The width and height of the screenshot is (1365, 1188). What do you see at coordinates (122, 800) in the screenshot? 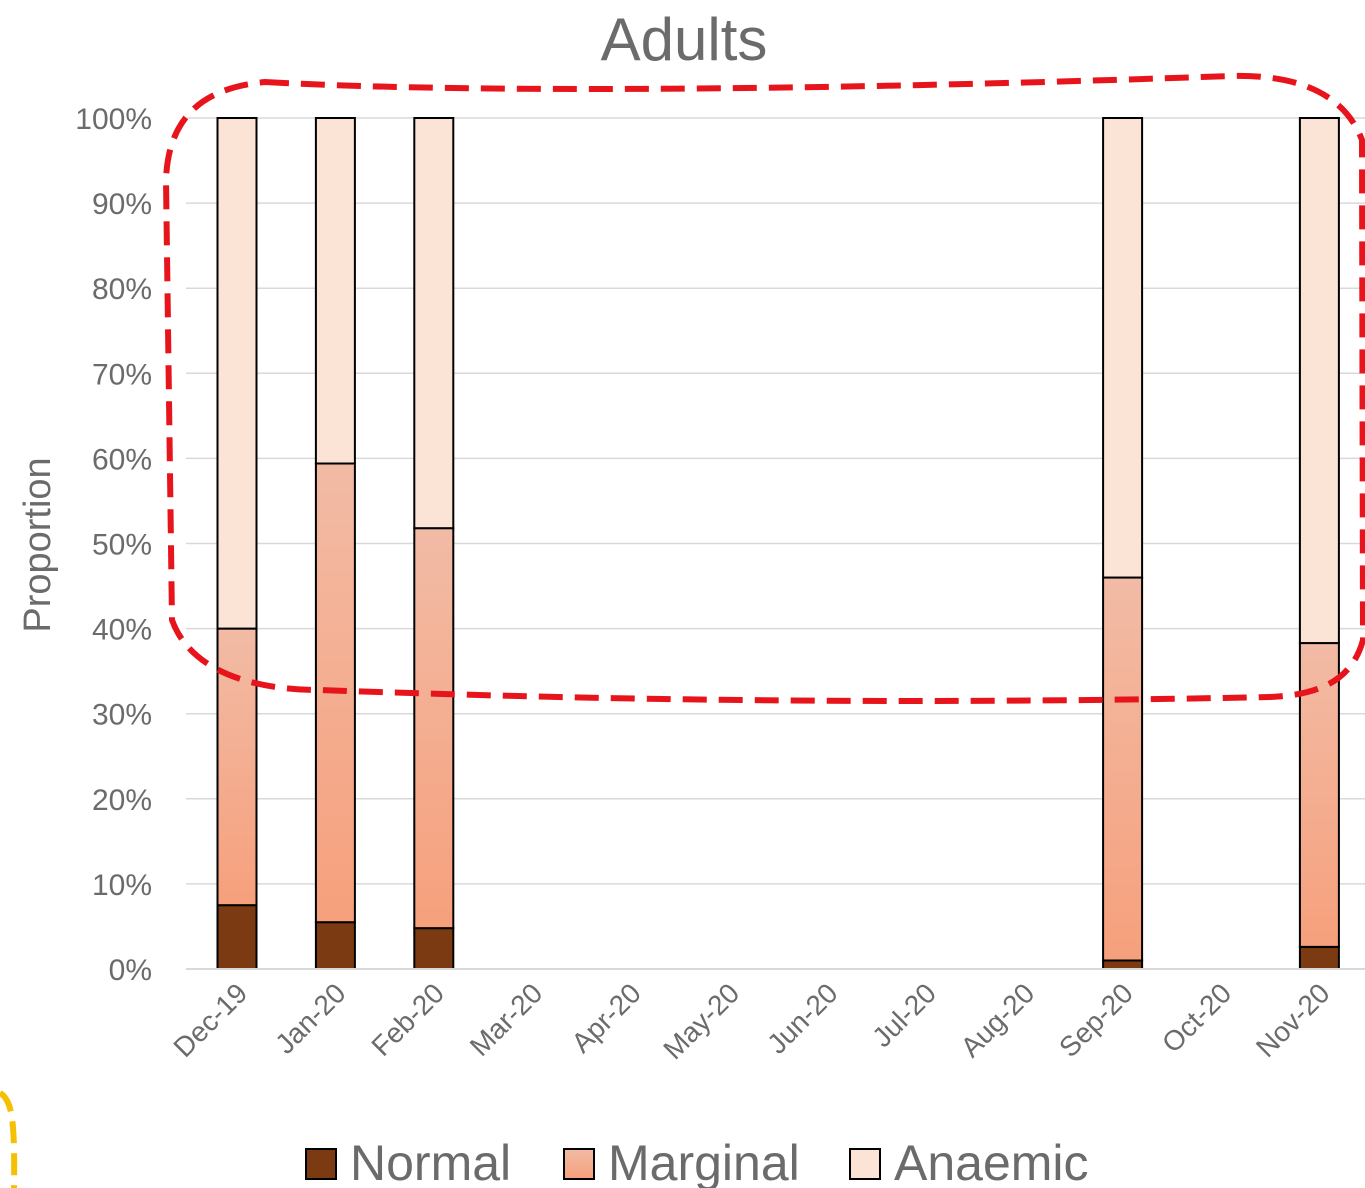
I see `y-tick-label: 20%` at bounding box center [122, 800].